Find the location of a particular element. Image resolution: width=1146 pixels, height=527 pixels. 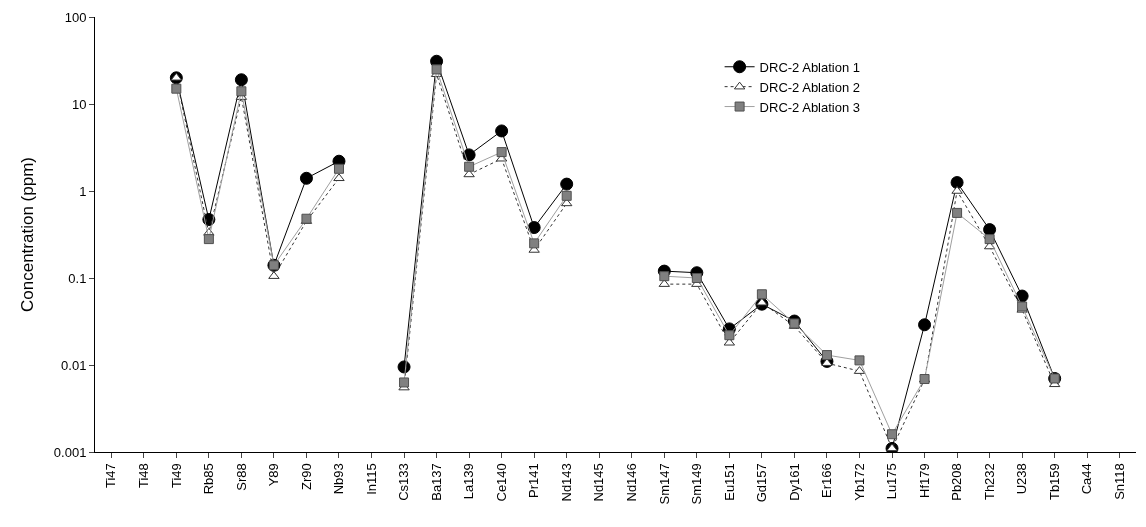

x-tick-label: Nd143 is located at coordinates (566, 482).